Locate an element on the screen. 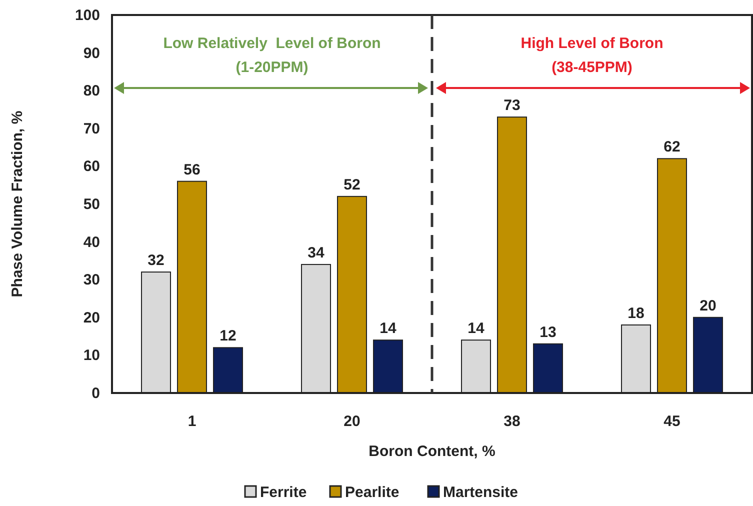 The image size is (753, 506). data-label: 13 is located at coordinates (548, 332).